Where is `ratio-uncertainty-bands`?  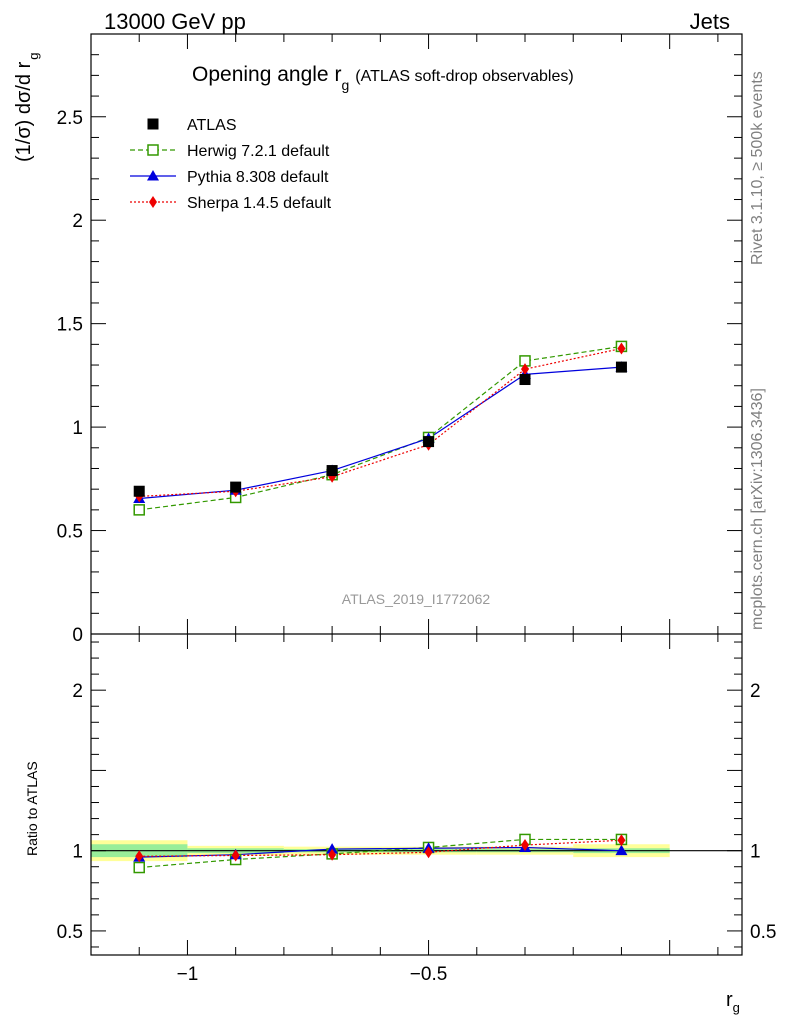
ratio-uncertainty-bands is located at coordinates (416, 851).